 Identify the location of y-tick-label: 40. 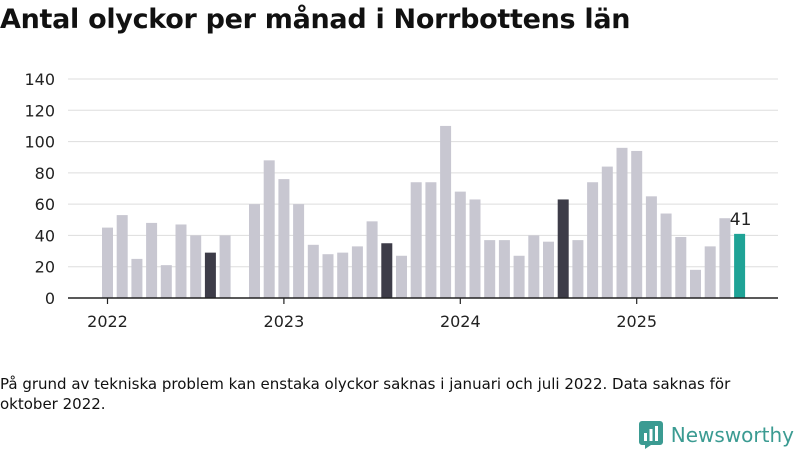
(45, 235).